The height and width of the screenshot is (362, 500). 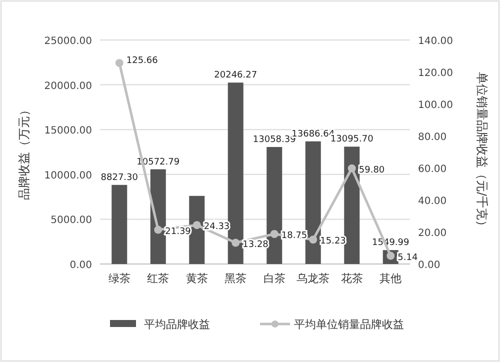 What do you see at coordinates (294, 236) in the screenshot?
I see `data-label: 18.75` at bounding box center [294, 236].